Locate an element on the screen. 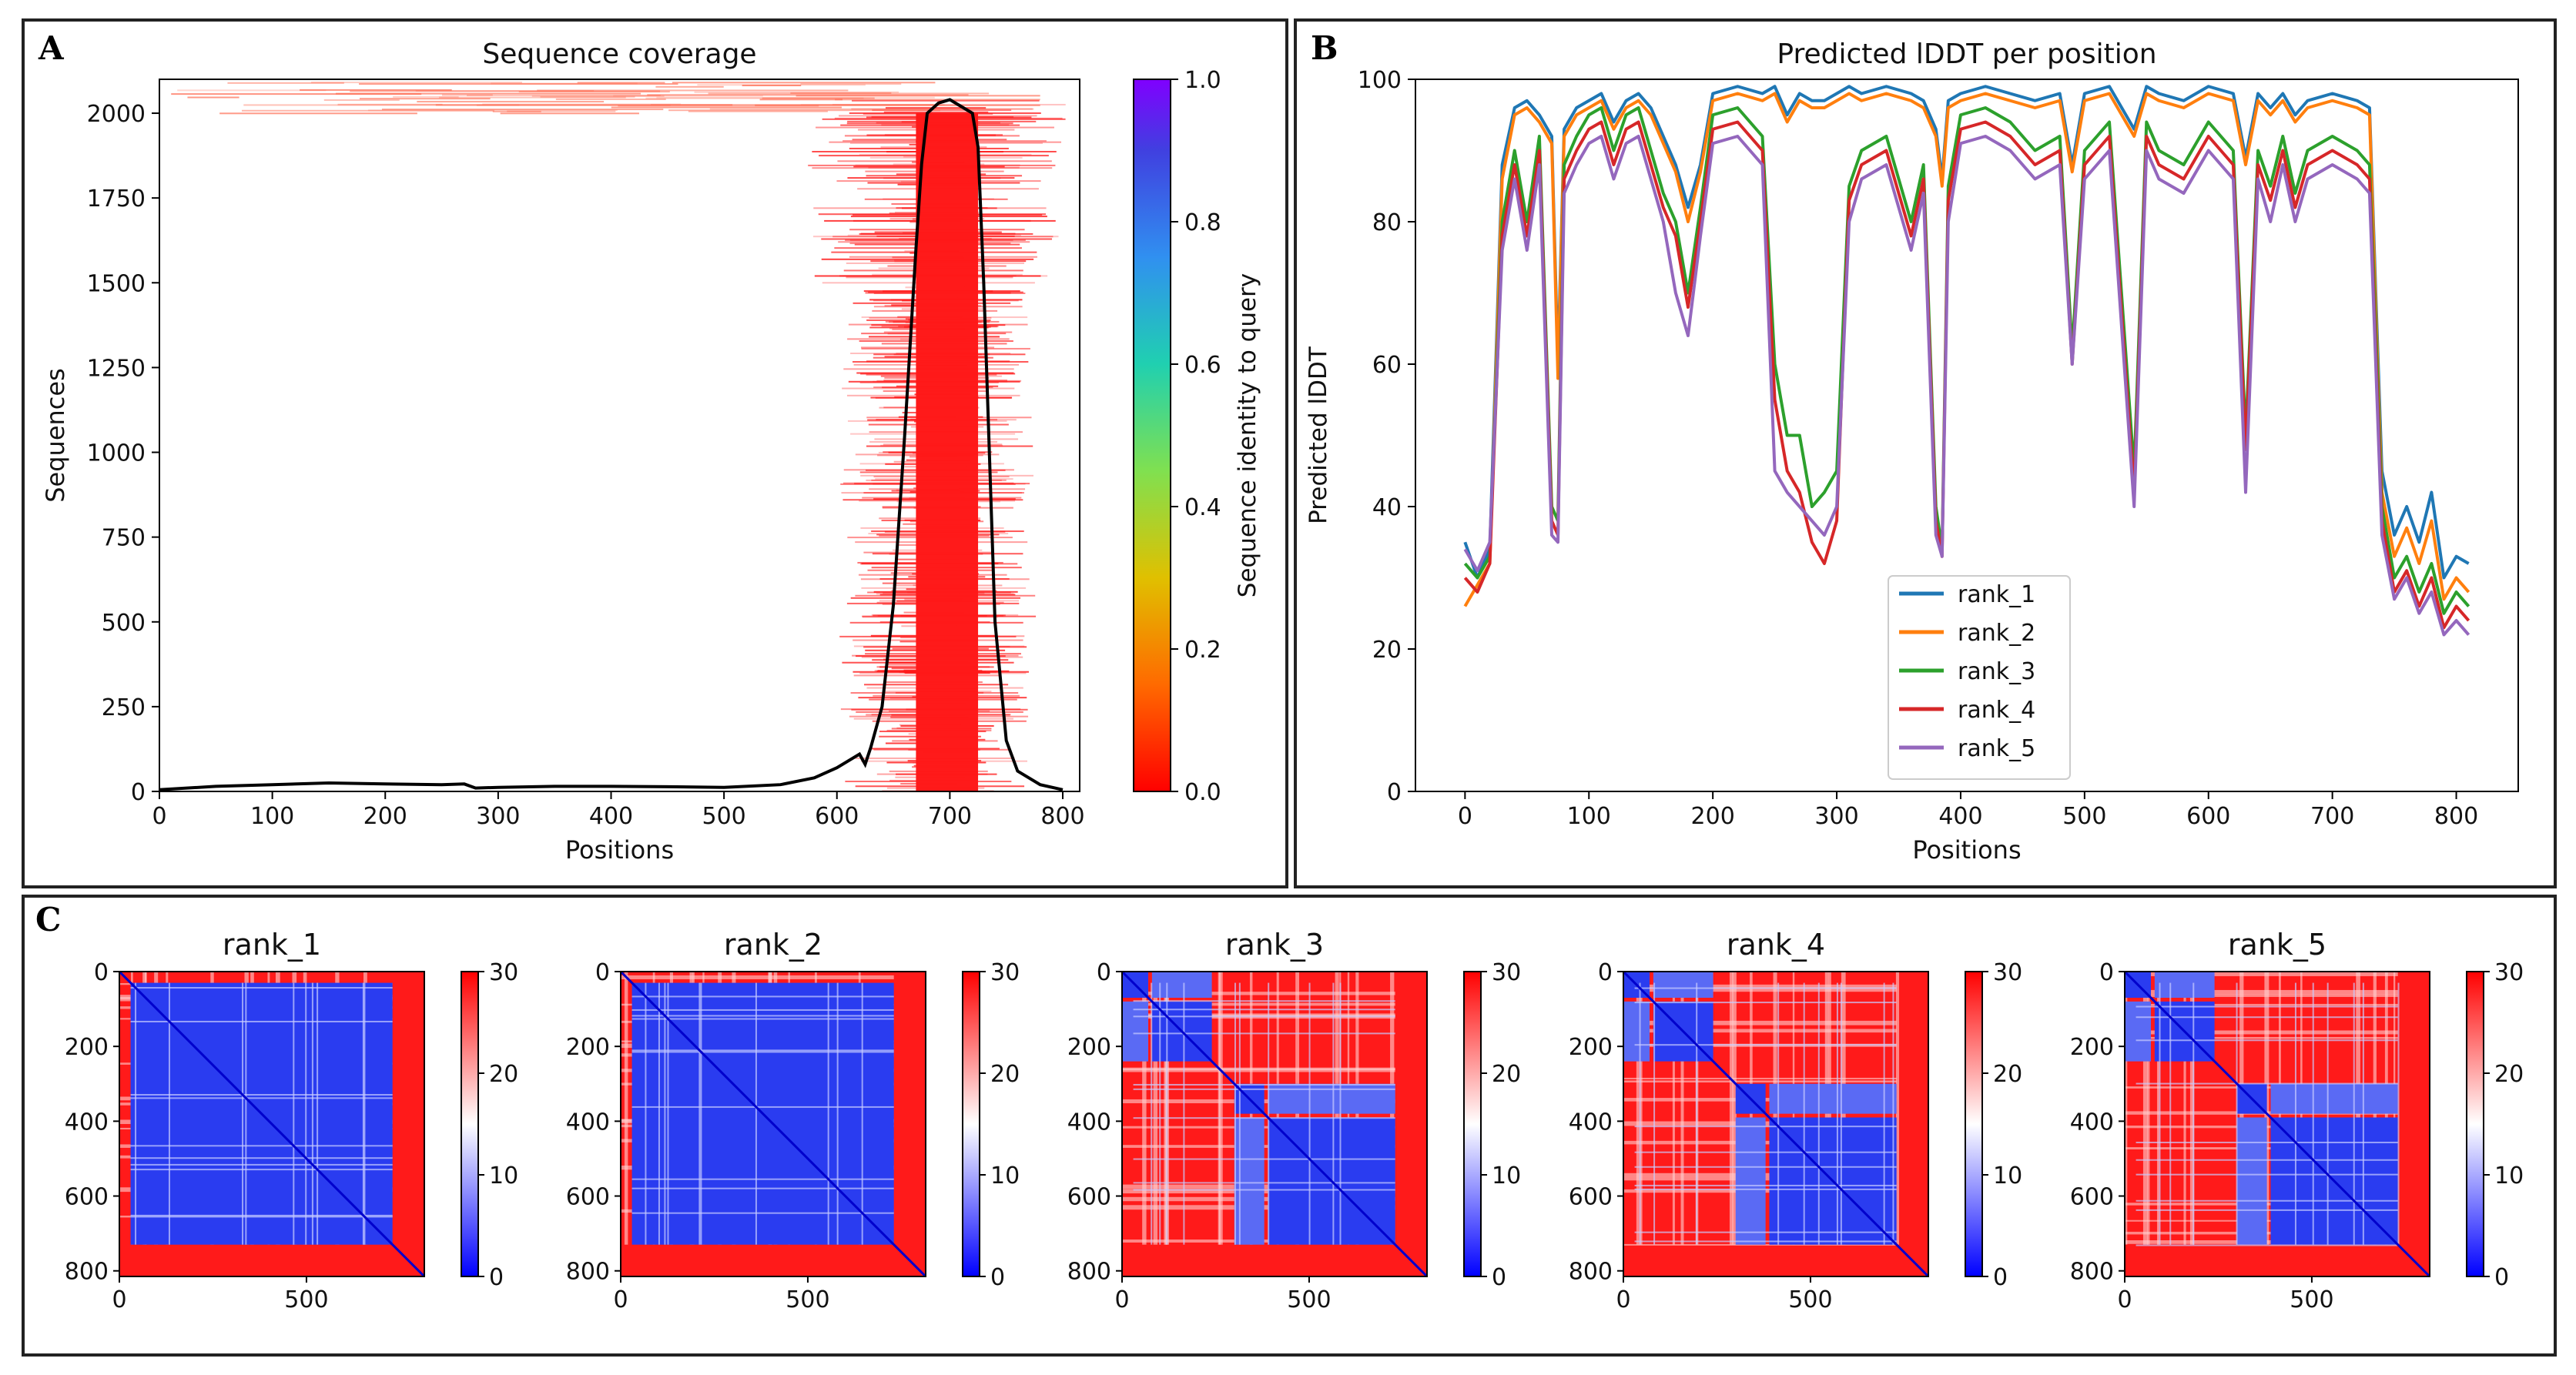 The width and height of the screenshot is (2576, 1375). y-tick-label: 20 is located at coordinates (1387, 651).